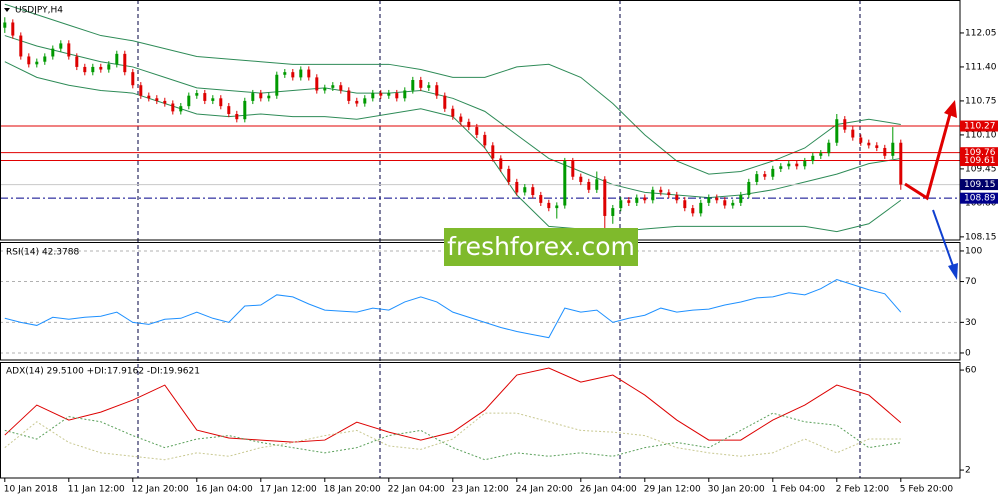  I want to click on y-tick-label: 111.40, so click(981, 67).